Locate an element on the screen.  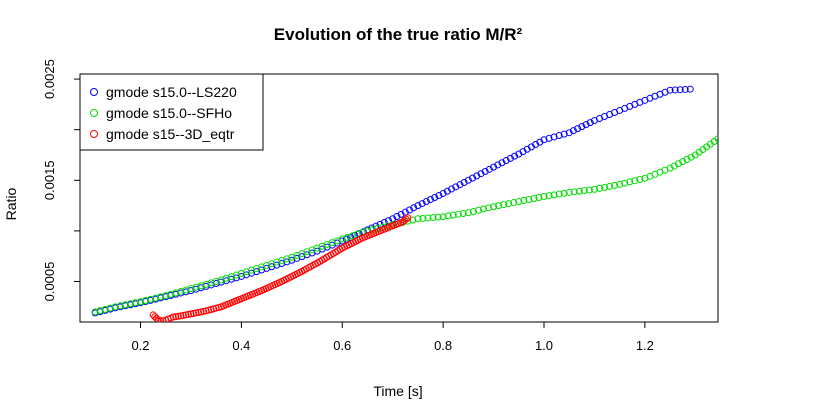
y-axis-label: Ratio is located at coordinates (11, 203).